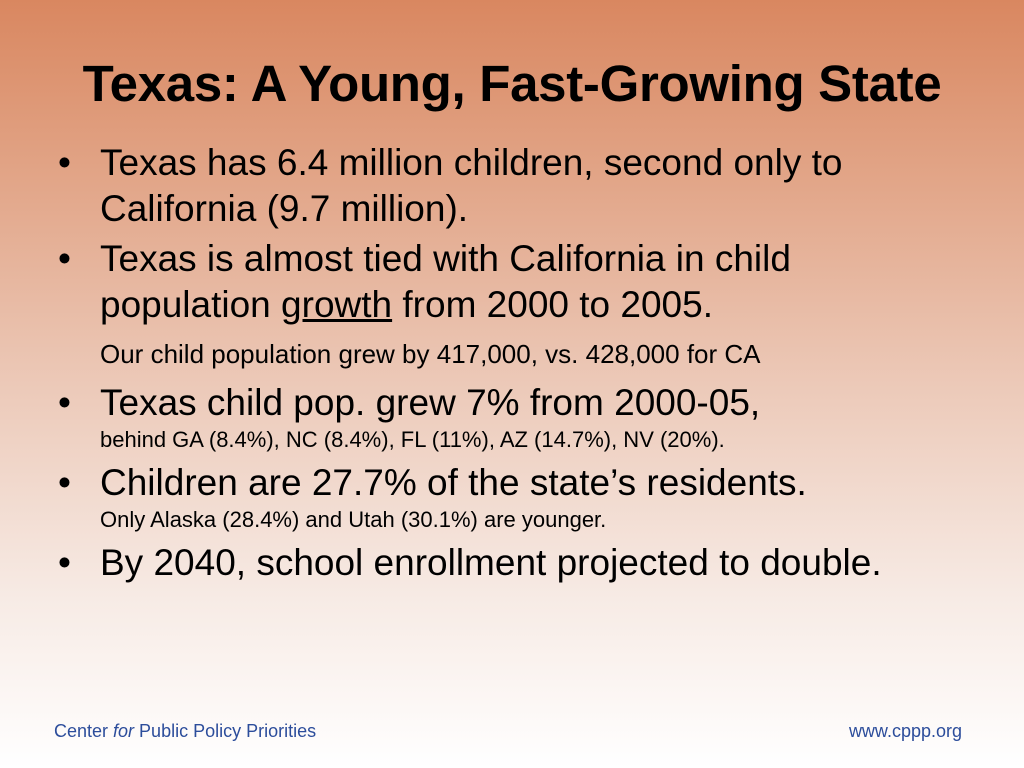 The height and width of the screenshot is (768, 1024). I want to click on bullet-text-end: from 2000 to 2005., so click(552, 304).